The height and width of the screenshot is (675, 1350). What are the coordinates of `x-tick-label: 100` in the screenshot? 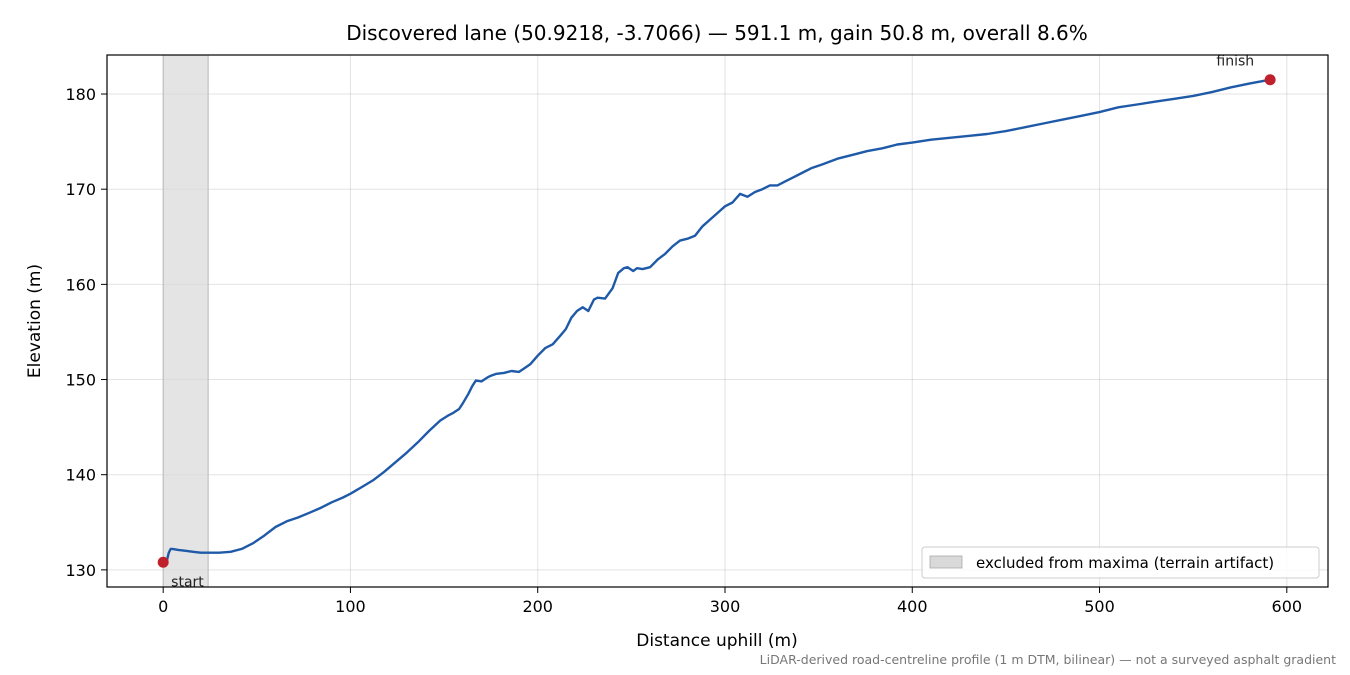 It's located at (350, 606).